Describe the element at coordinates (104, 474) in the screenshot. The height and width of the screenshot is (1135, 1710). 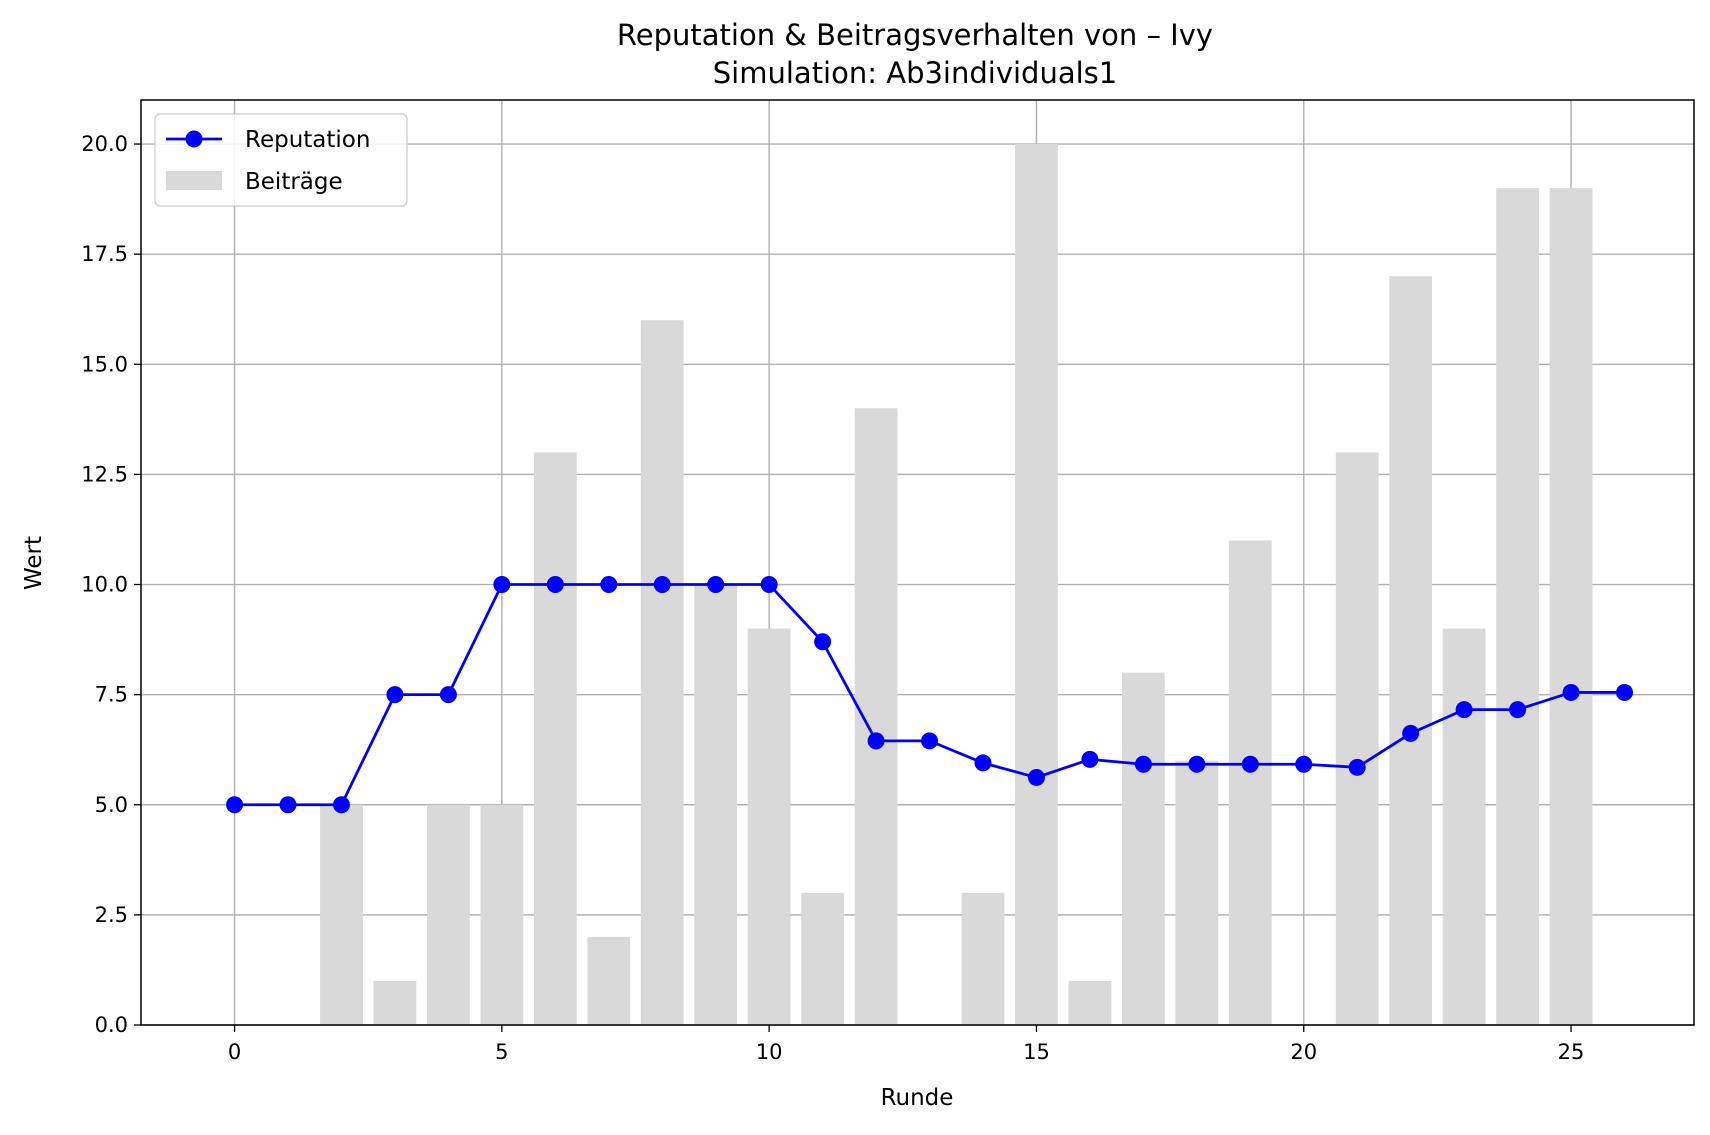
I see `y-tick-label: 12.5` at that location.